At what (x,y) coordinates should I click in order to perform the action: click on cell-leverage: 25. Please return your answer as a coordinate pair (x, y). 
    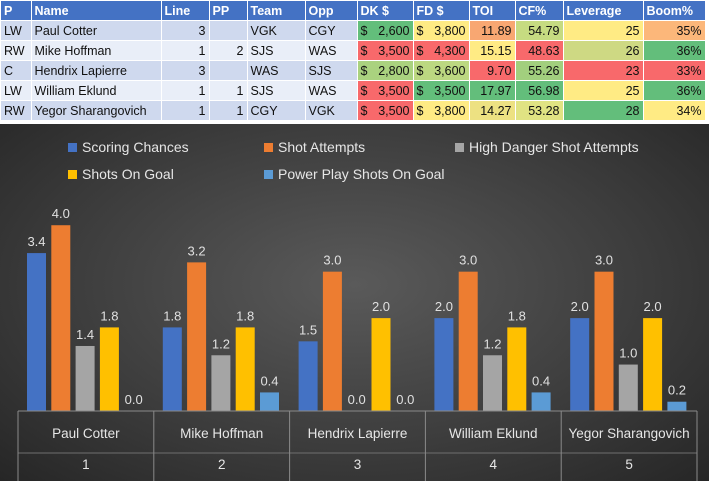
    Looking at the image, I should click on (603, 90).